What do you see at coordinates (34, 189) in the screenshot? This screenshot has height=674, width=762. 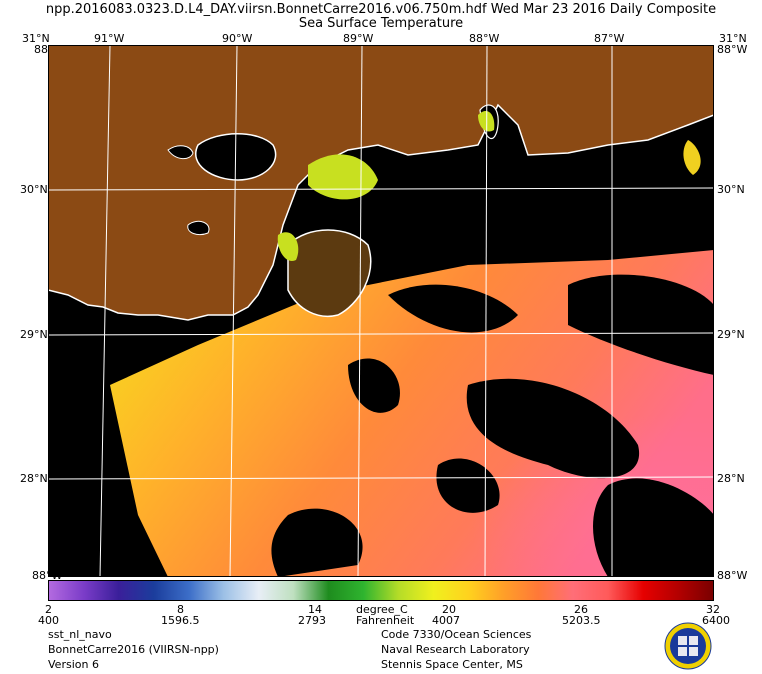 I see `lat-label-30n-left: 30°N` at bounding box center [34, 189].